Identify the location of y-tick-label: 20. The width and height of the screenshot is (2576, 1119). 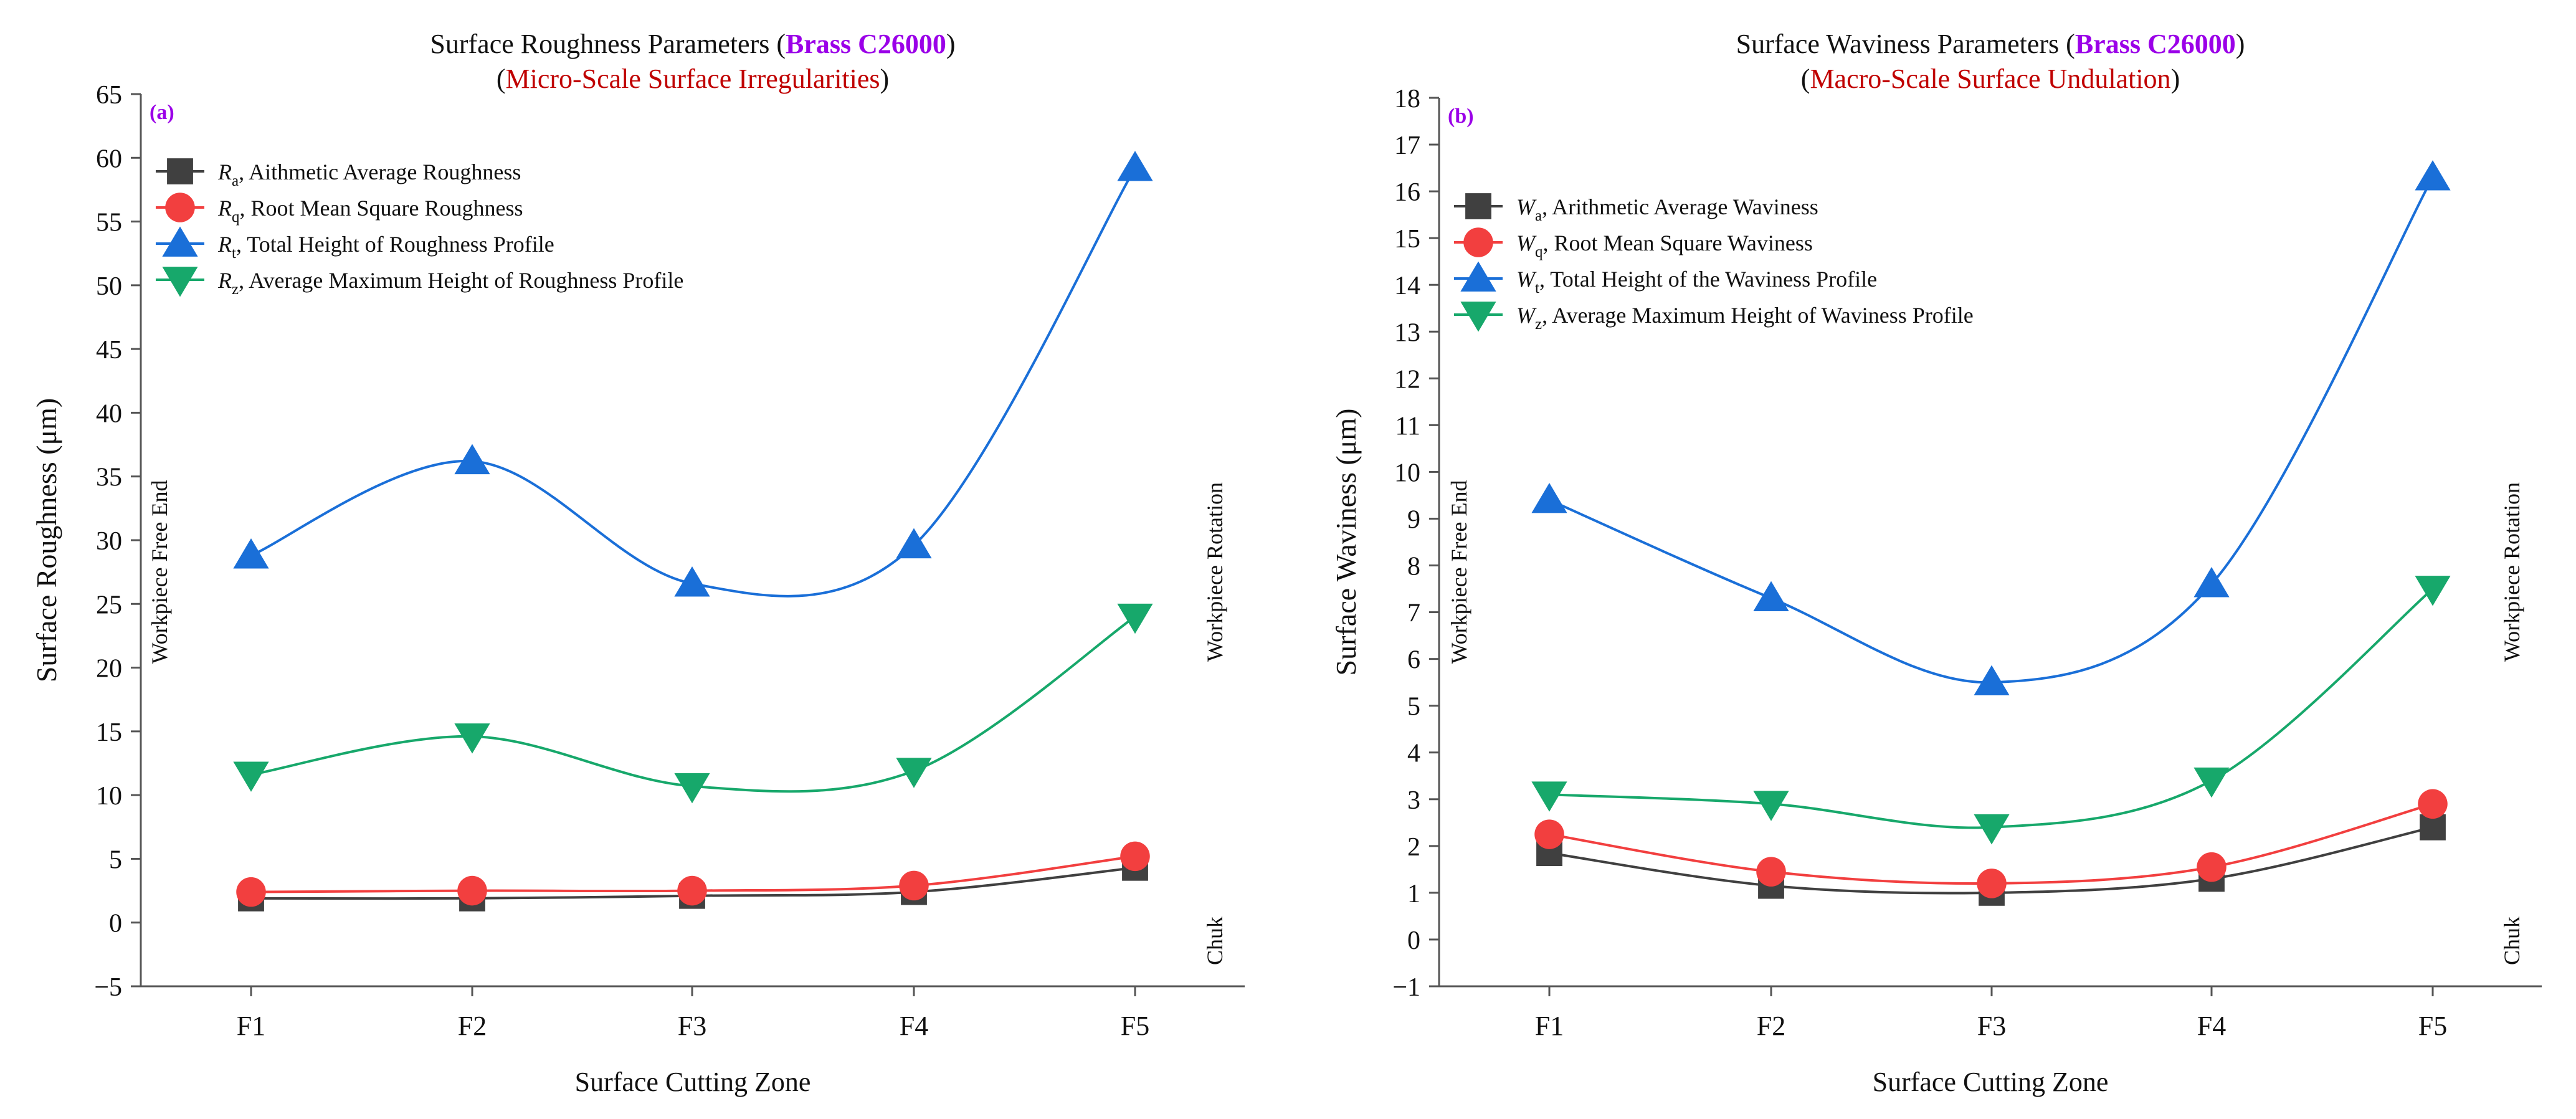
(109, 669).